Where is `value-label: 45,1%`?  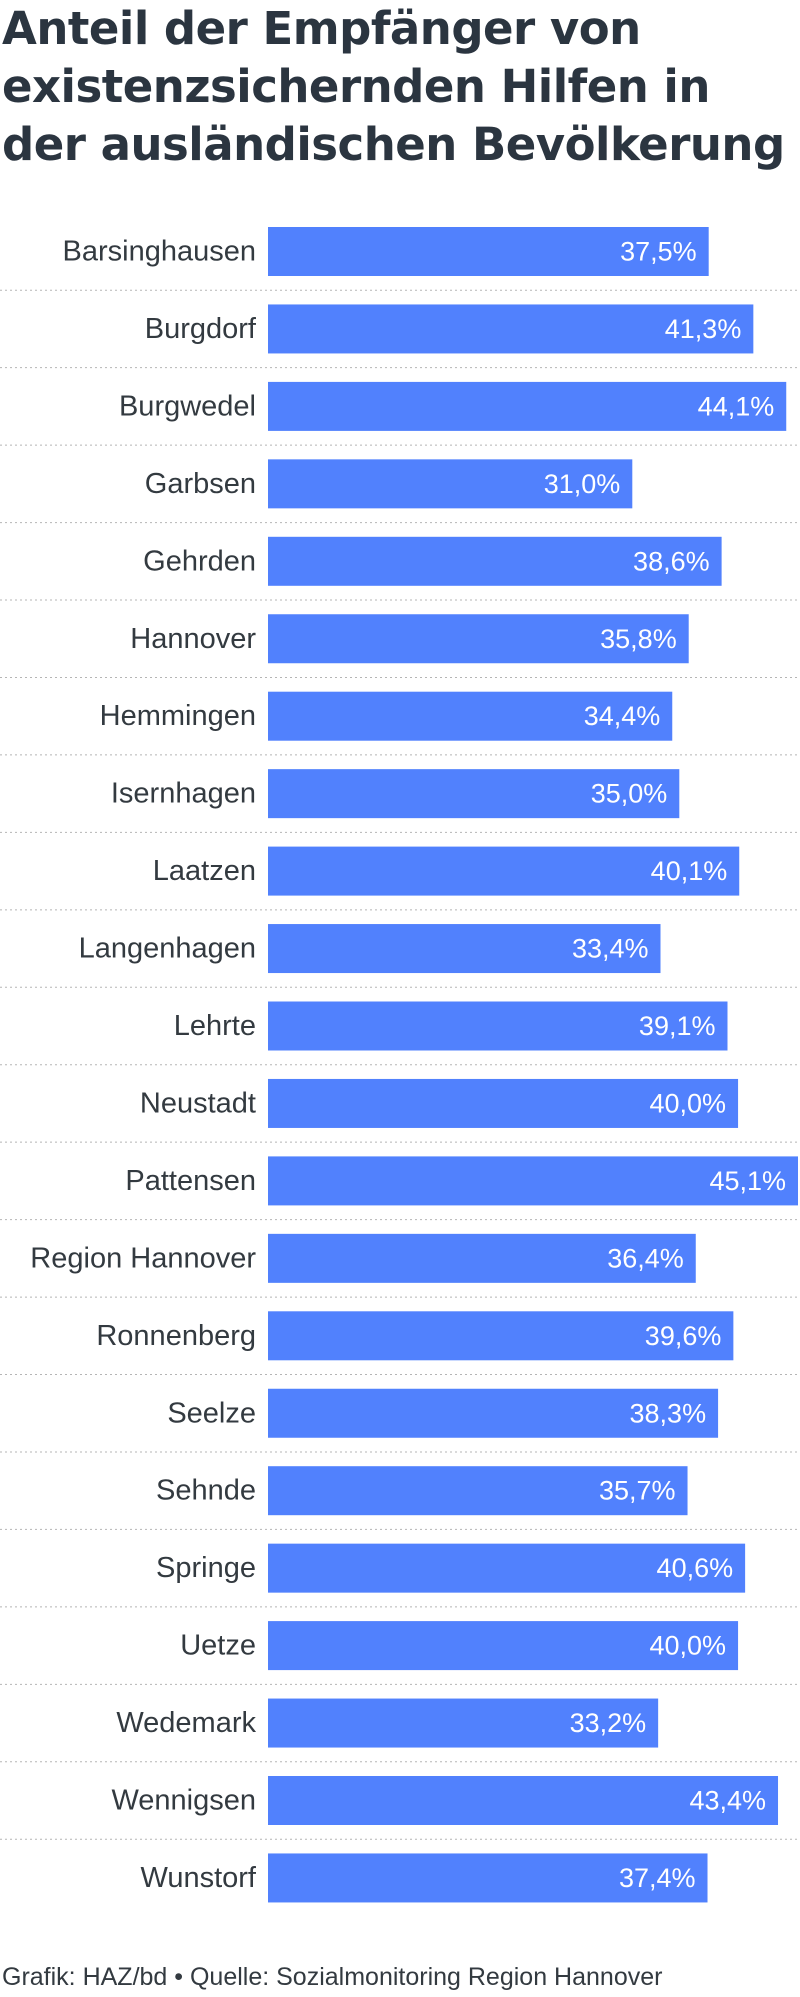 value-label: 45,1% is located at coordinates (747, 1181).